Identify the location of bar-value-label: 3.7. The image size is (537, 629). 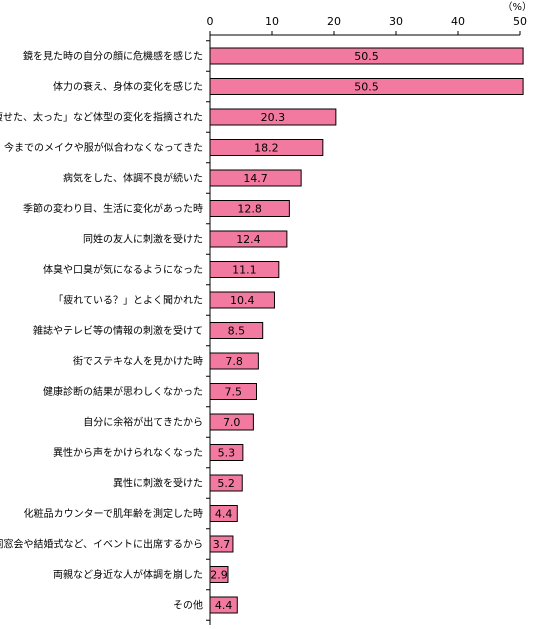
(222, 544).